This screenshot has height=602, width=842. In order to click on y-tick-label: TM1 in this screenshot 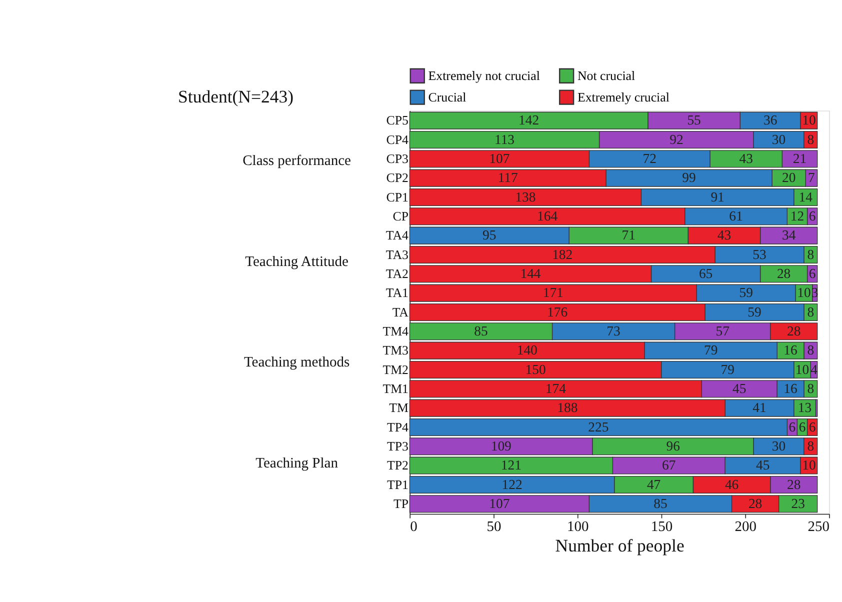, I will do `click(395, 389)`.